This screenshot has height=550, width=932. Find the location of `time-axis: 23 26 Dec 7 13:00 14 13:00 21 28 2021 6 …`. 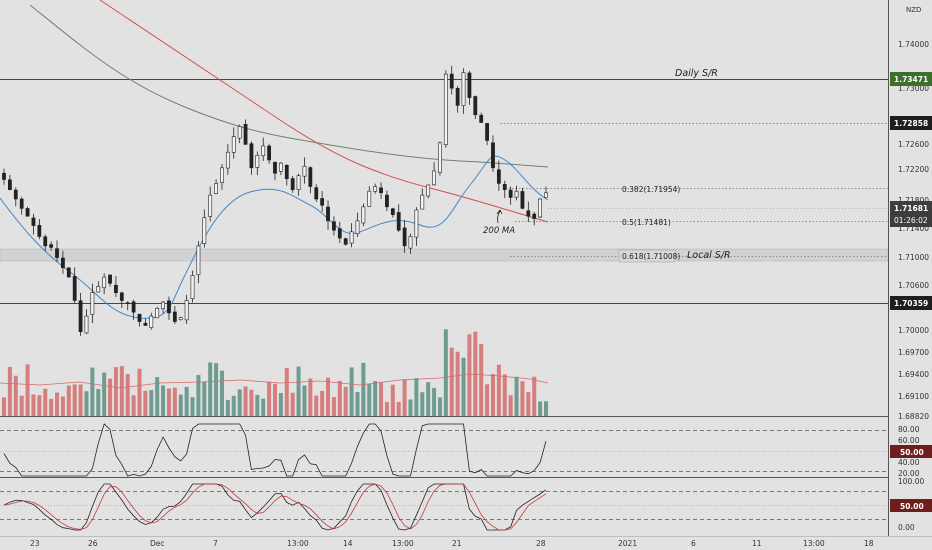

time-axis: 23 26 Dec 7 13:00 14 13:00 21 28 2021 6 … is located at coordinates (452, 543).